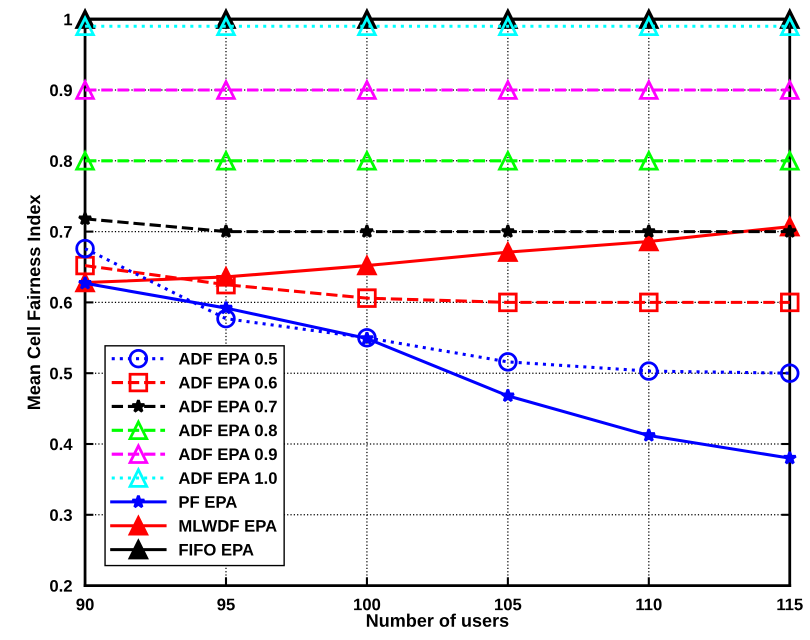  Describe the element at coordinates (61, 515) in the screenshot. I see `y-tick-label: 0.3` at that location.